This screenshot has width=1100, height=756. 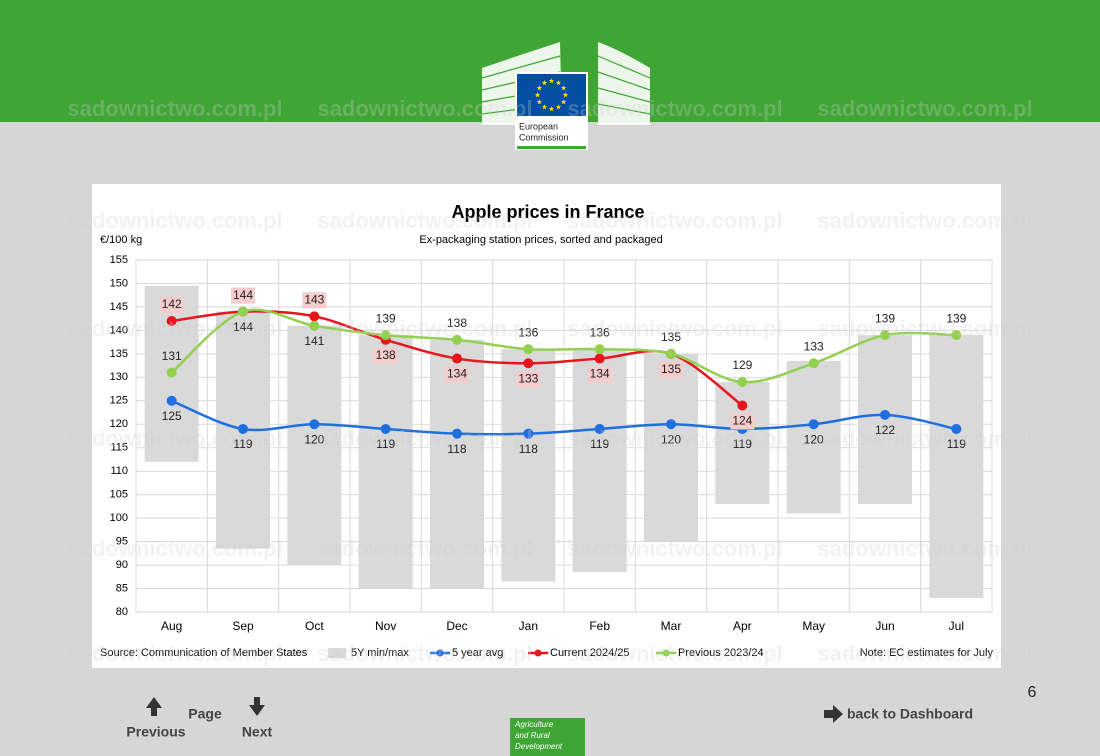 I want to click on data-label: 122, so click(x=885, y=430).